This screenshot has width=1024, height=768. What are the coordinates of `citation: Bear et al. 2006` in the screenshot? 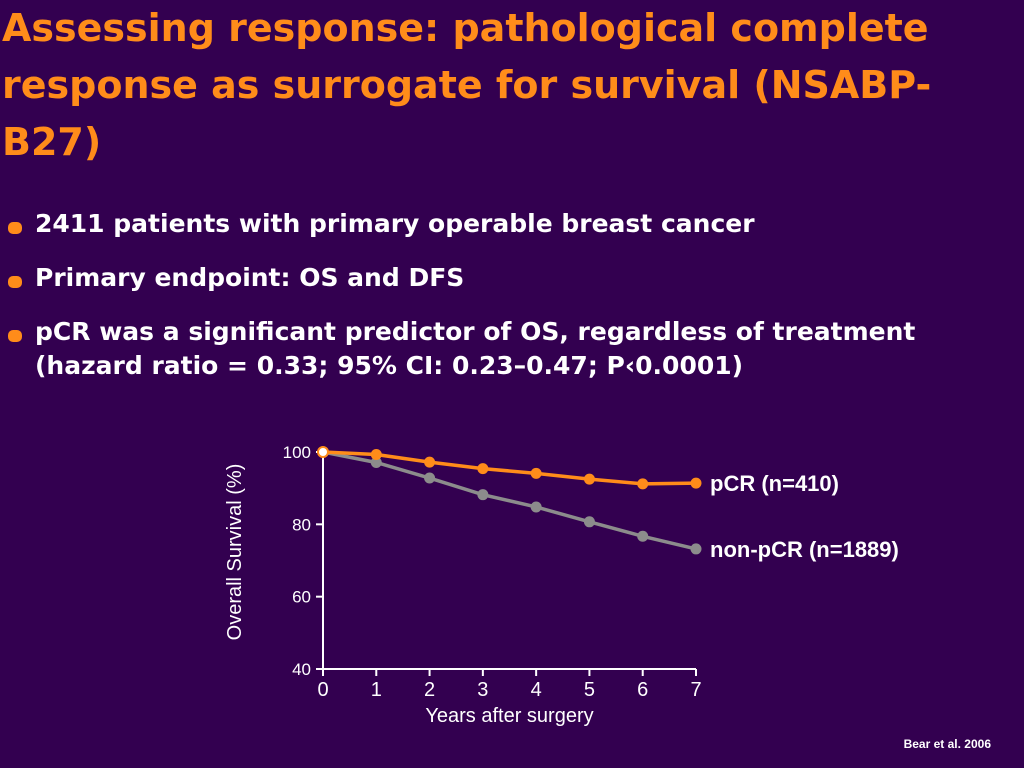 It's located at (947, 744).